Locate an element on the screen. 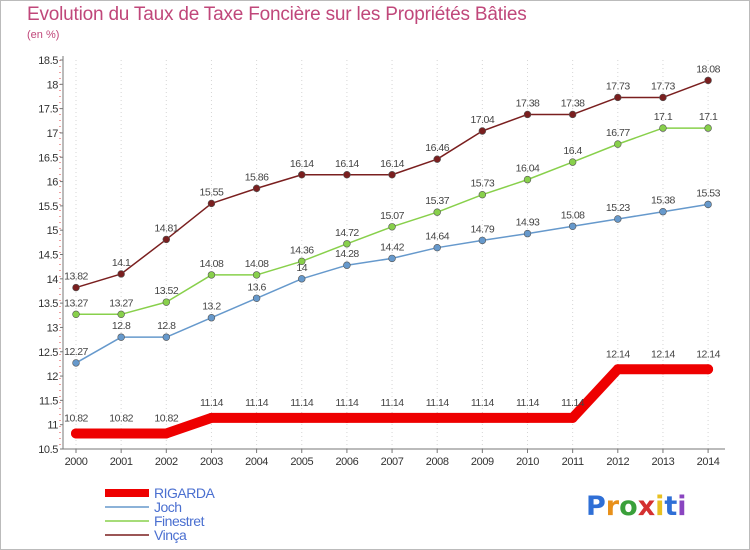 The image size is (750, 550). logo-letter: P is located at coordinates (596, 506).